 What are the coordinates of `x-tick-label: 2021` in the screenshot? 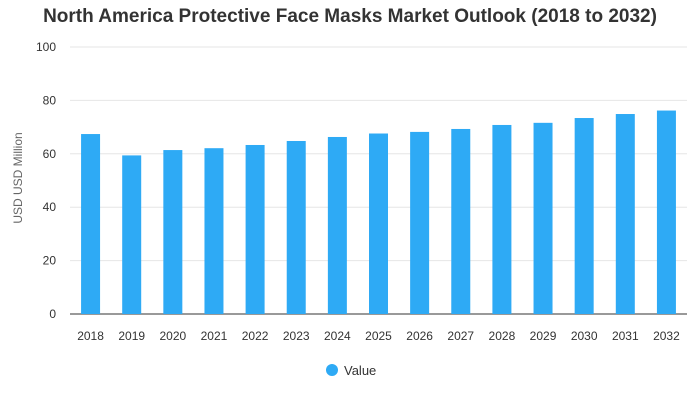 It's located at (214, 336).